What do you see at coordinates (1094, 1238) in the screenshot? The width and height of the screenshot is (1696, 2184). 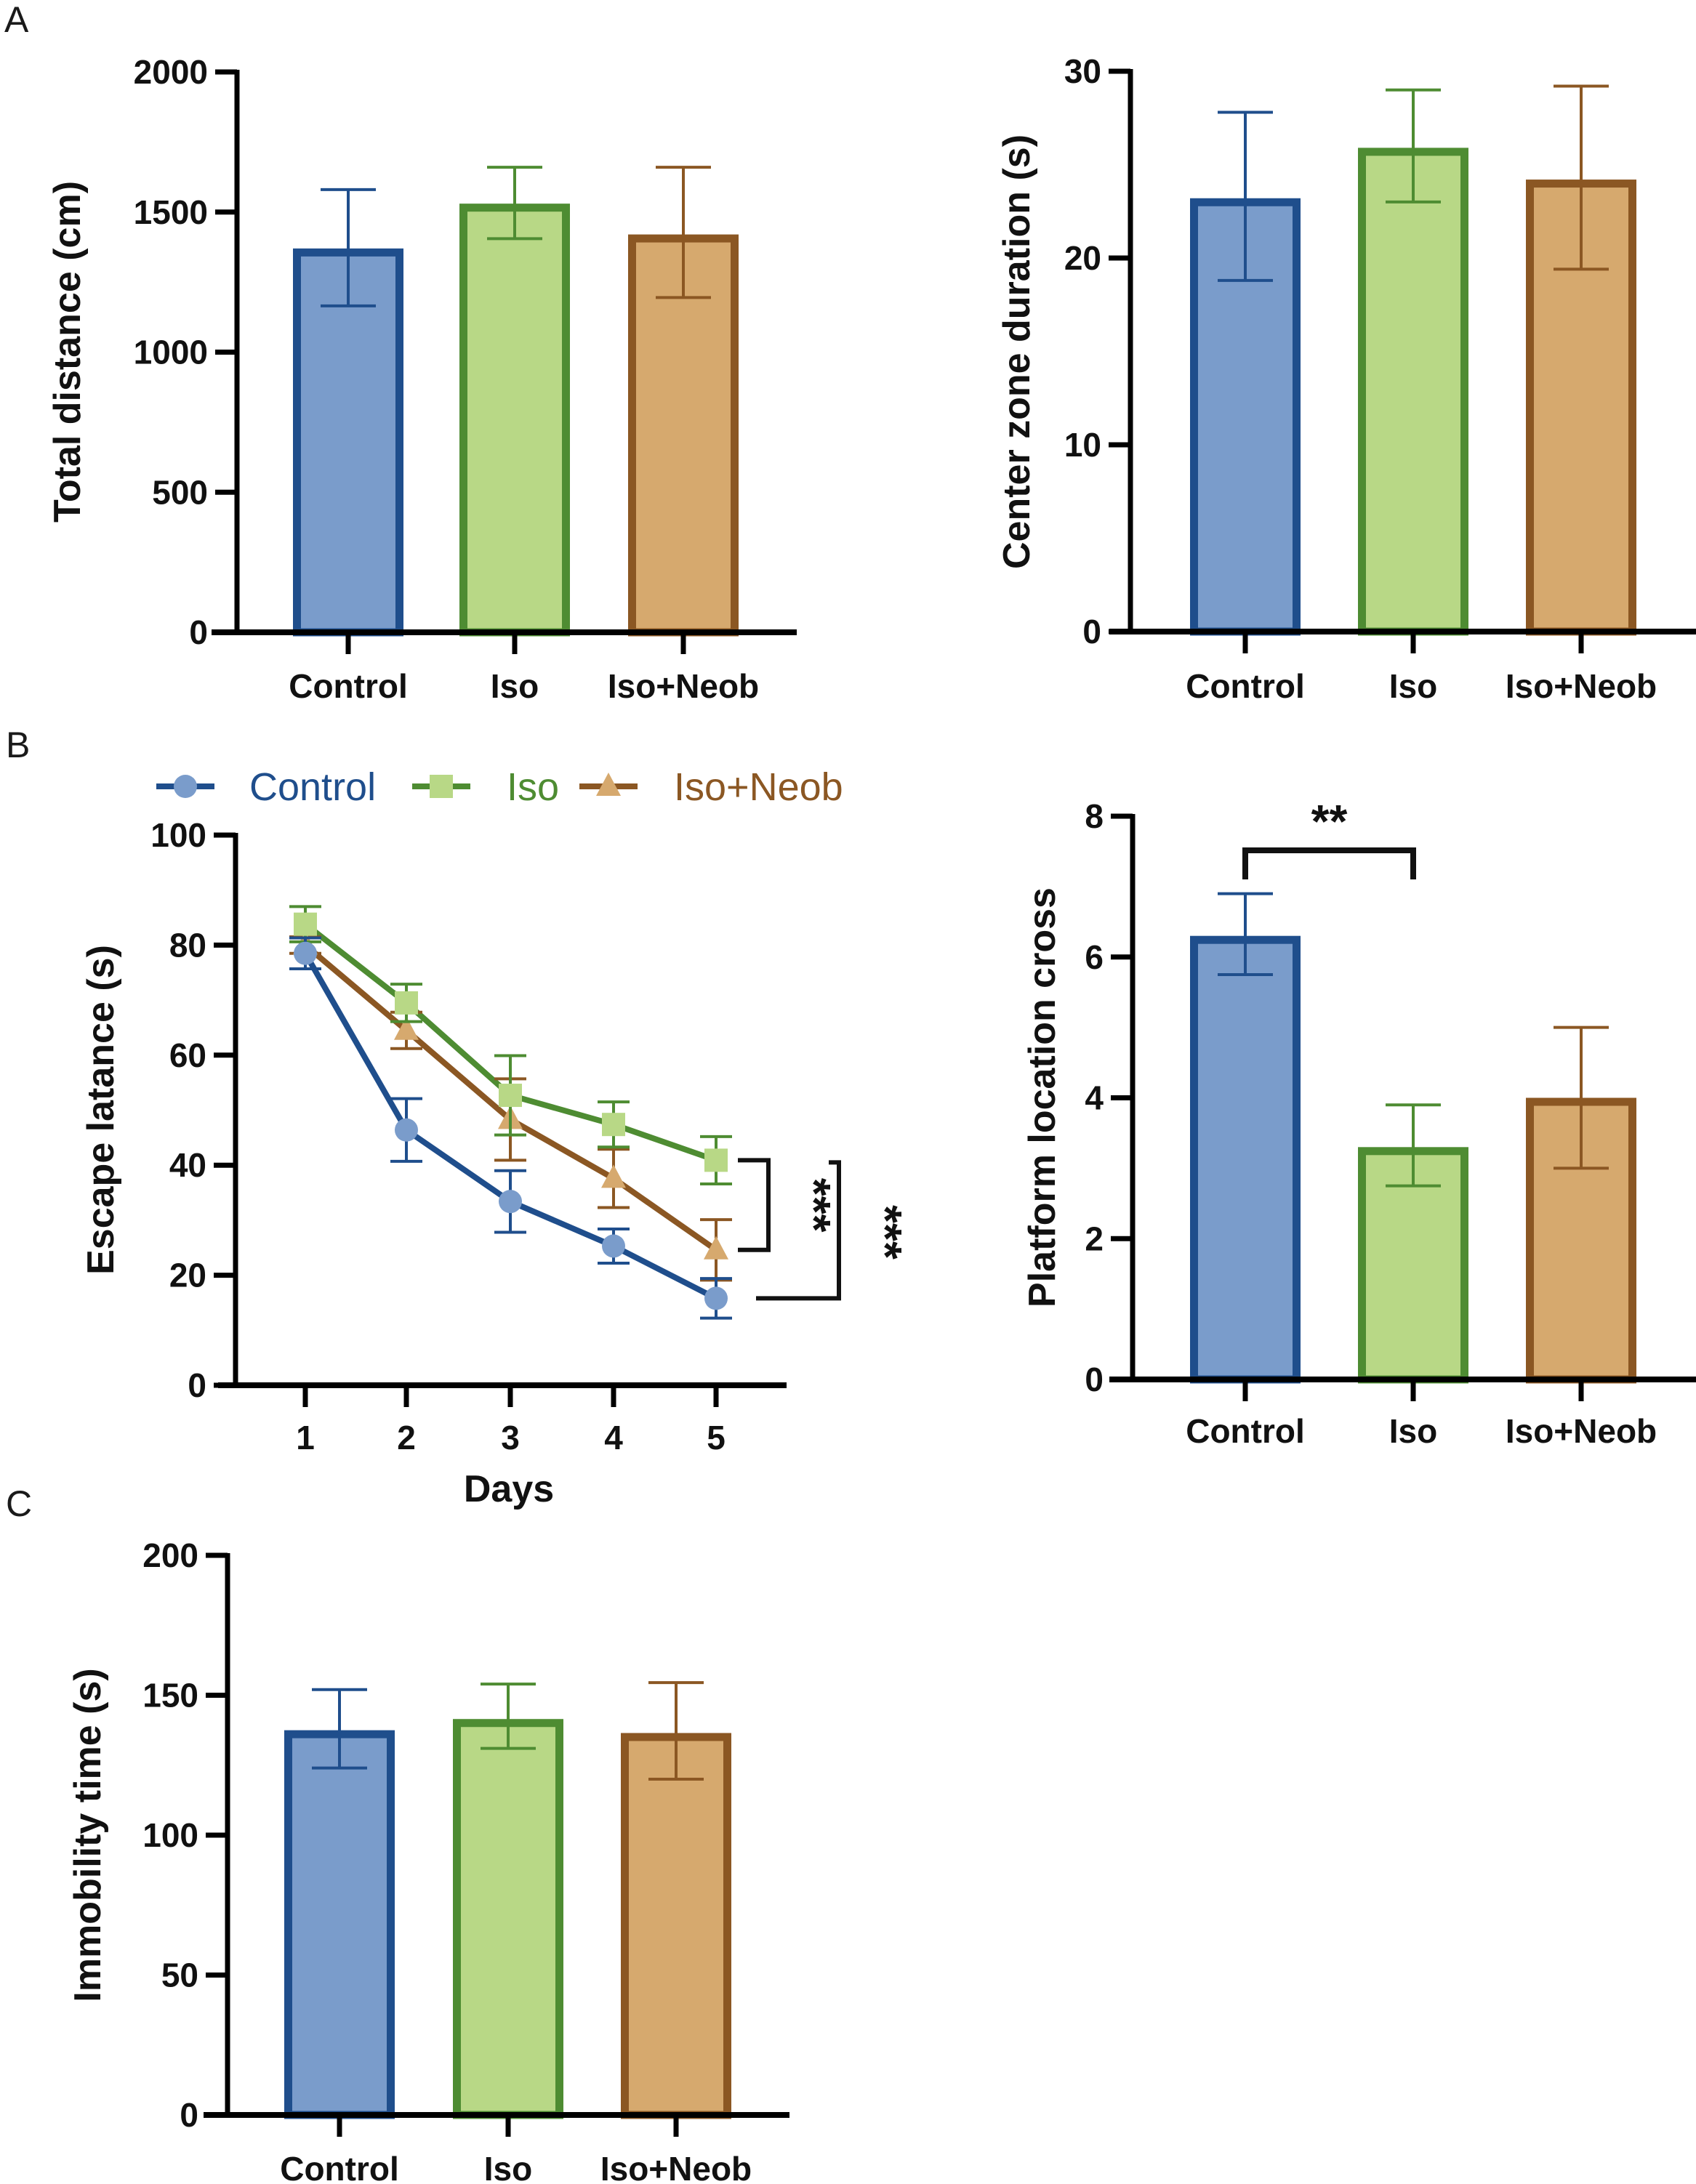 I see `y-tick-label: 2` at bounding box center [1094, 1238].